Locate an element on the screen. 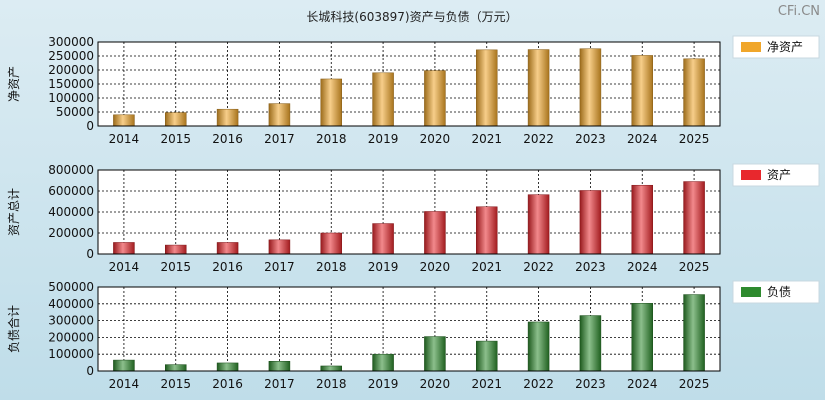  y-tick-label: 250000 is located at coordinates (71, 56).